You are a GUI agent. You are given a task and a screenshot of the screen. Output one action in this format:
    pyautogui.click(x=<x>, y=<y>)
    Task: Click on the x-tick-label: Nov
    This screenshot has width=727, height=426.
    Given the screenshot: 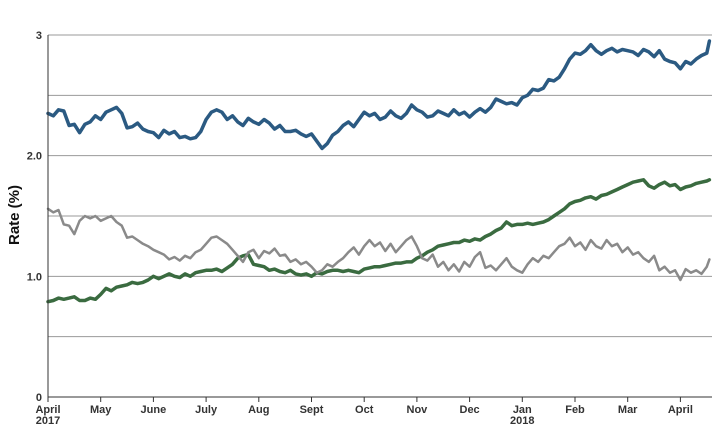 What is the action you would take?
    pyautogui.click(x=418, y=410)
    